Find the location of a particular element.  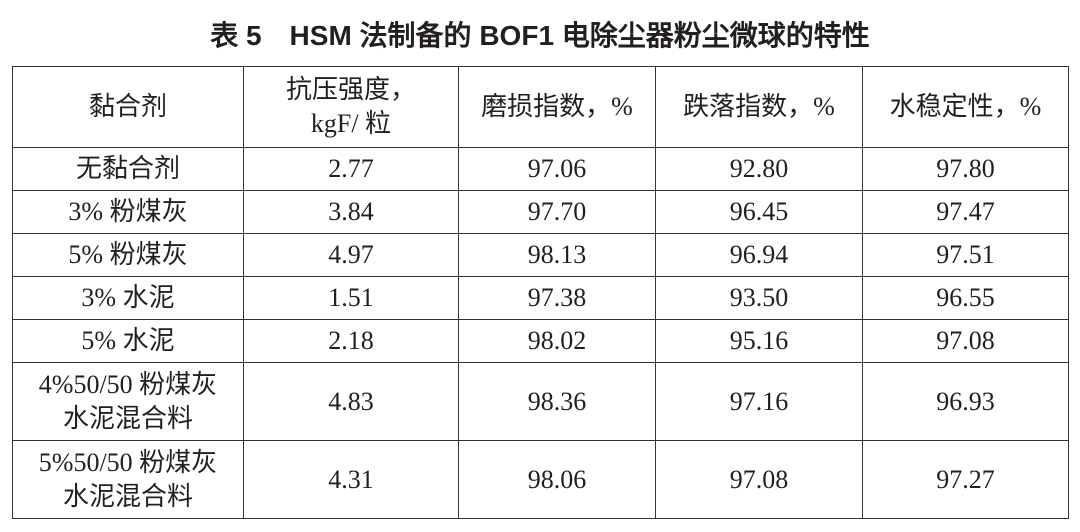

data-cell: 97.51 is located at coordinates (965, 255).